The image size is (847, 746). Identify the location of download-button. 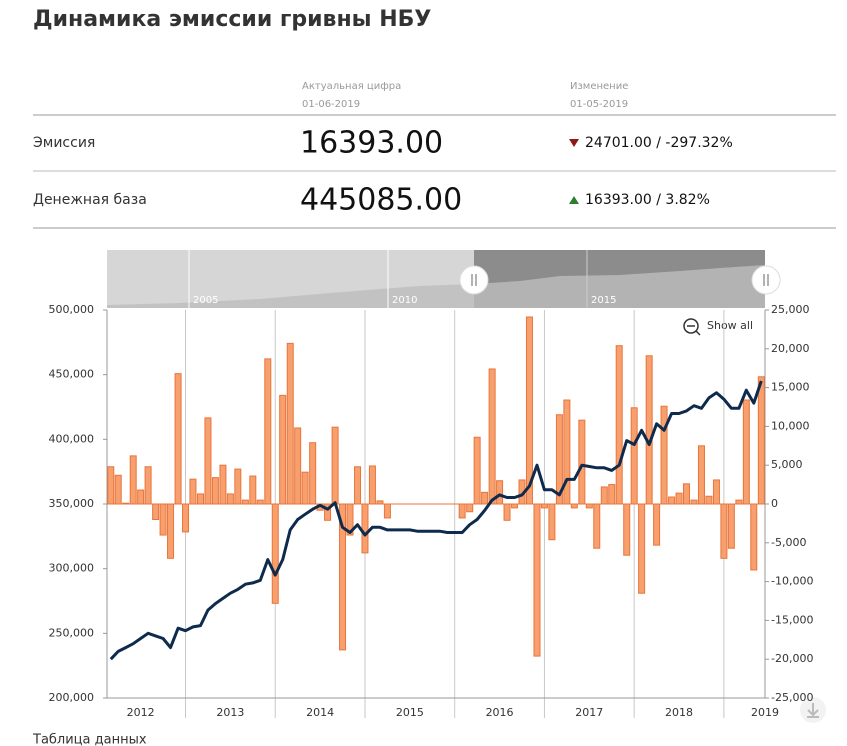
(813, 710).